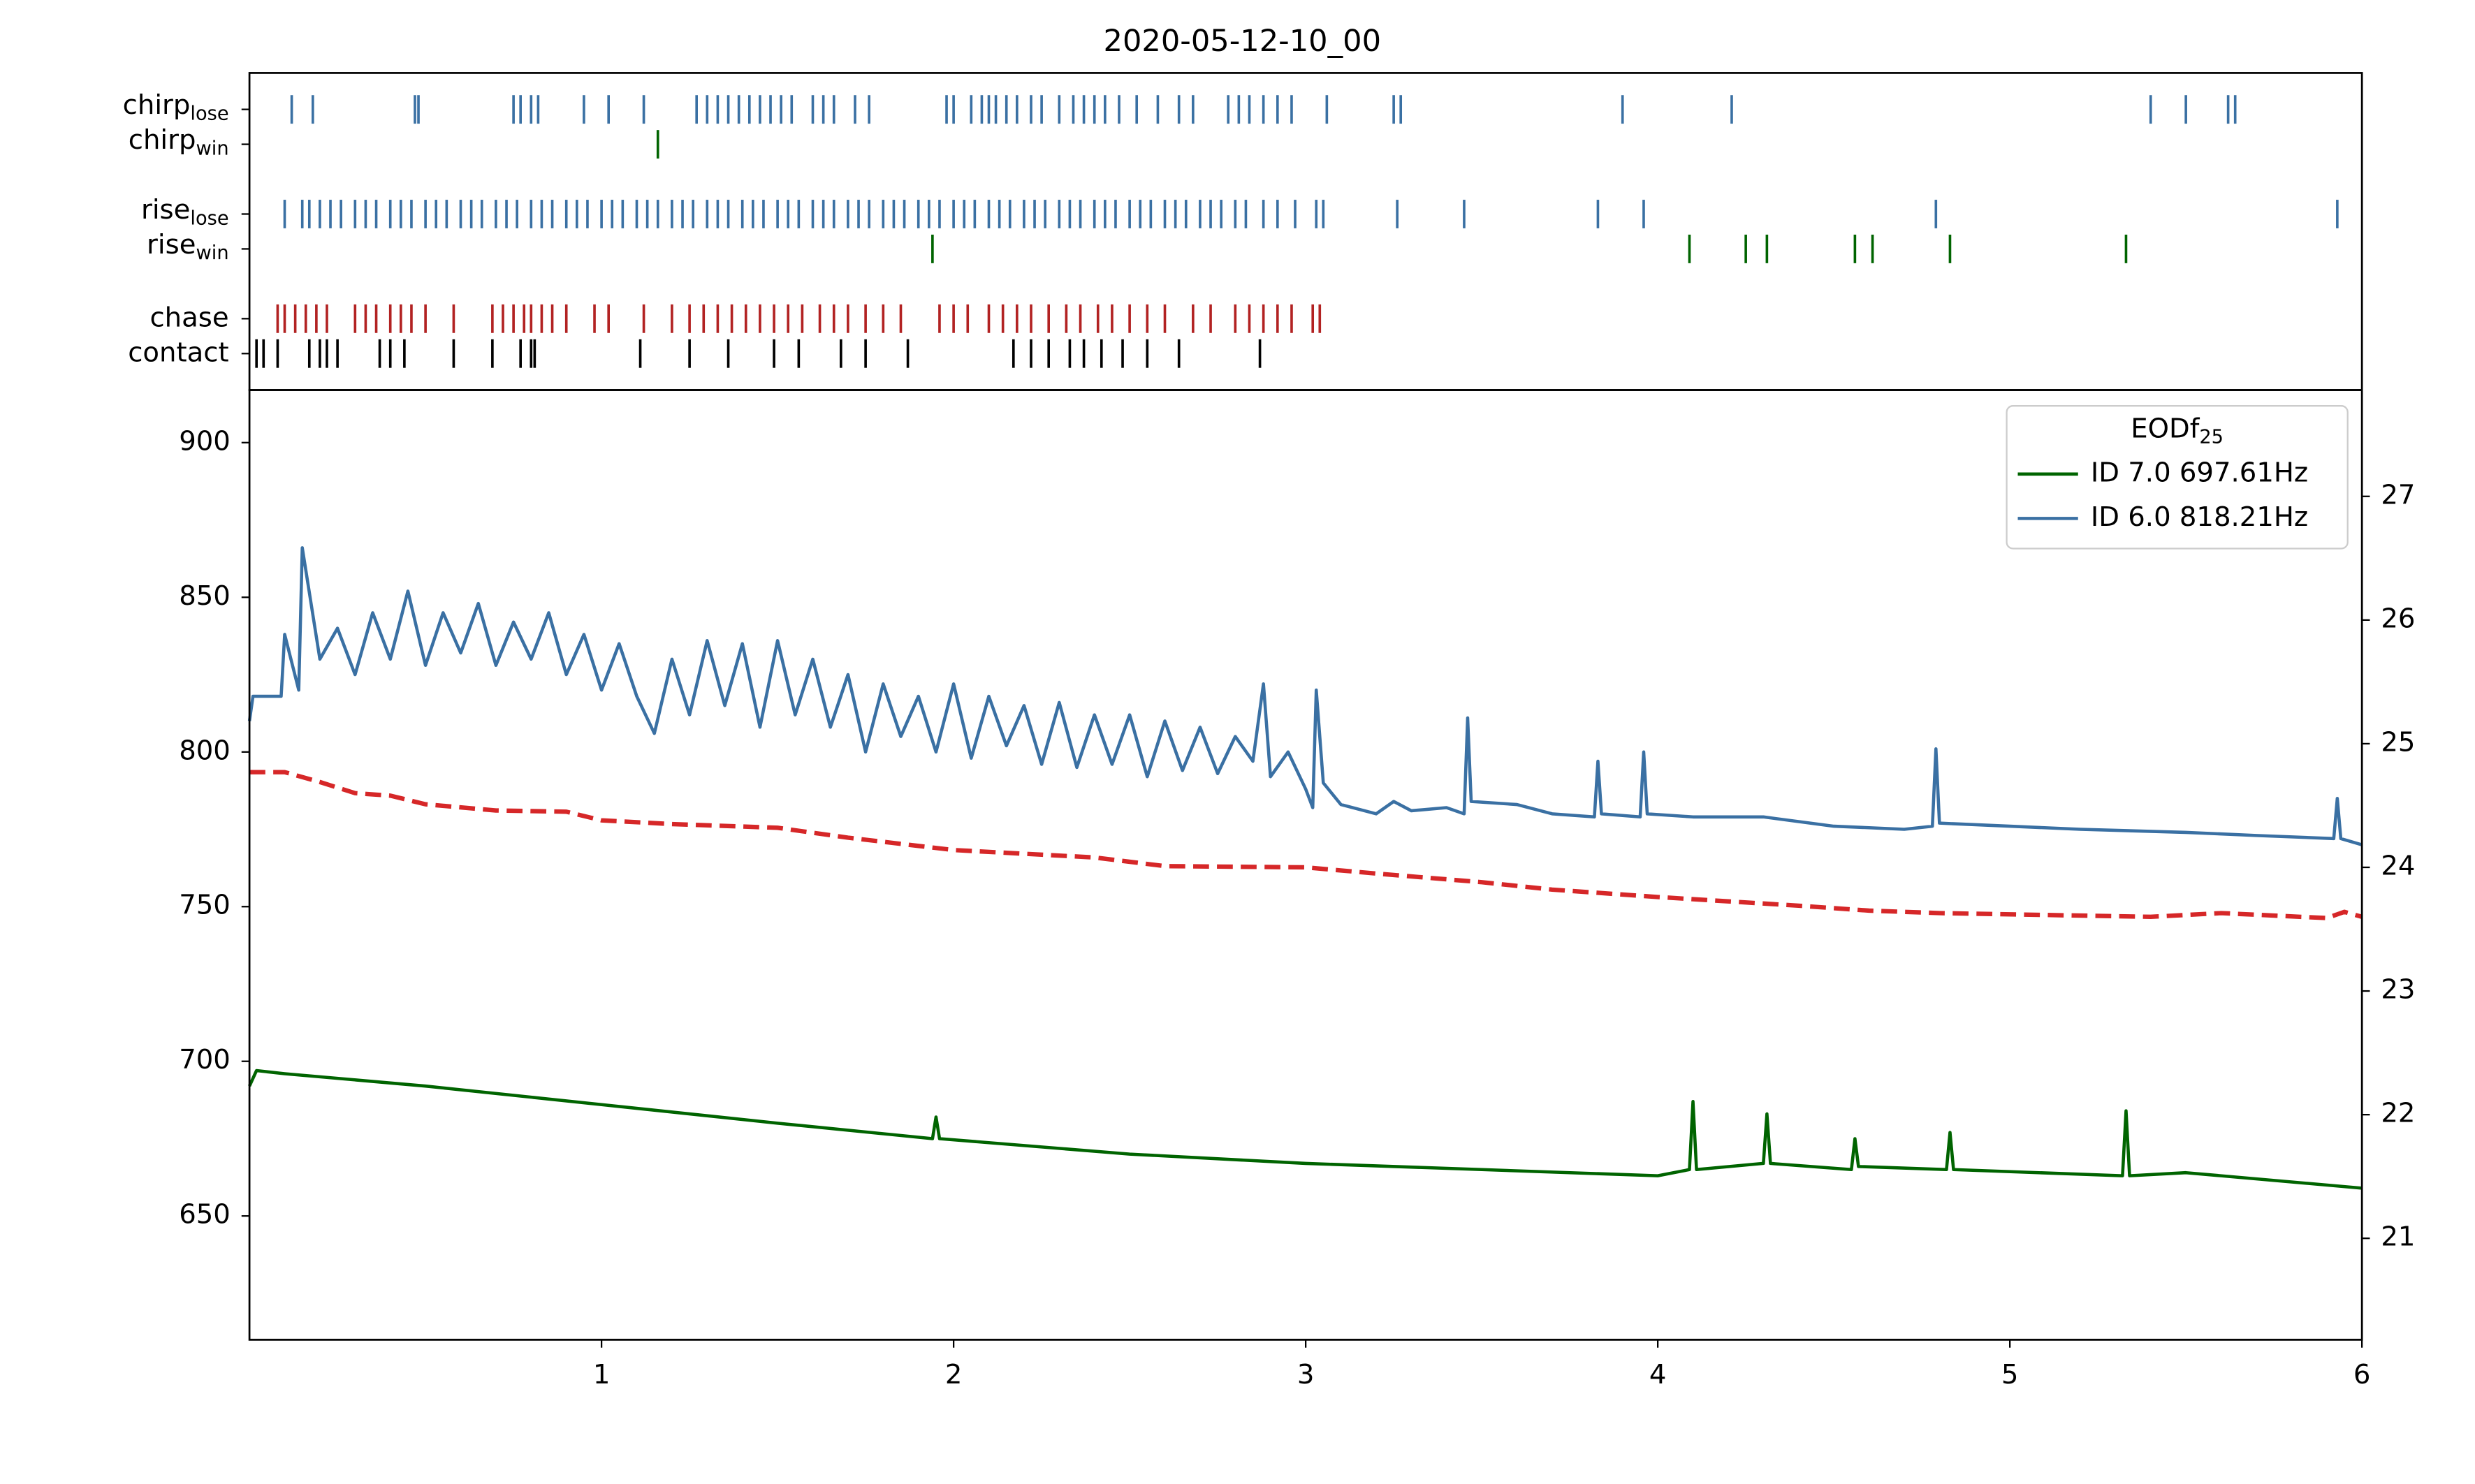 Image resolution: width=2475 pixels, height=1484 pixels. What do you see at coordinates (205, 906) in the screenshot?
I see `y-tick-label: 750` at bounding box center [205, 906].